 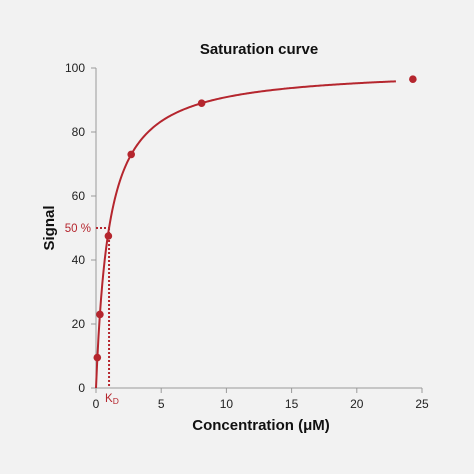 What do you see at coordinates (79, 260) in the screenshot?
I see `y-tick-label: 40` at bounding box center [79, 260].